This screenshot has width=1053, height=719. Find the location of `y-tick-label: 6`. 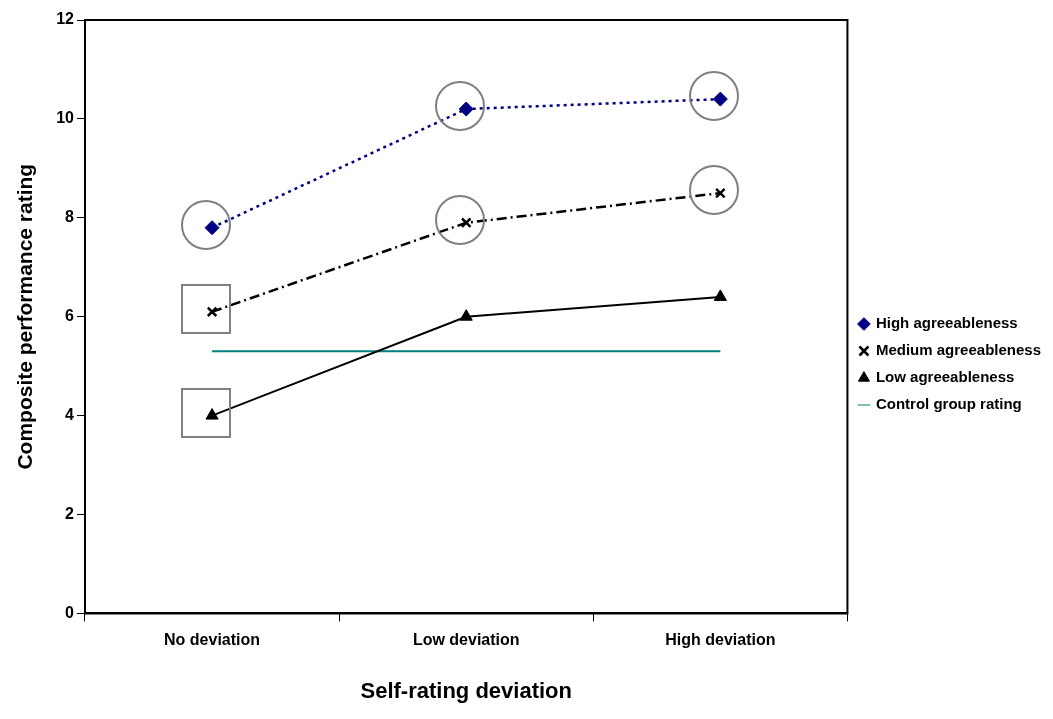

y-tick-label: 6 is located at coordinates (70, 316).